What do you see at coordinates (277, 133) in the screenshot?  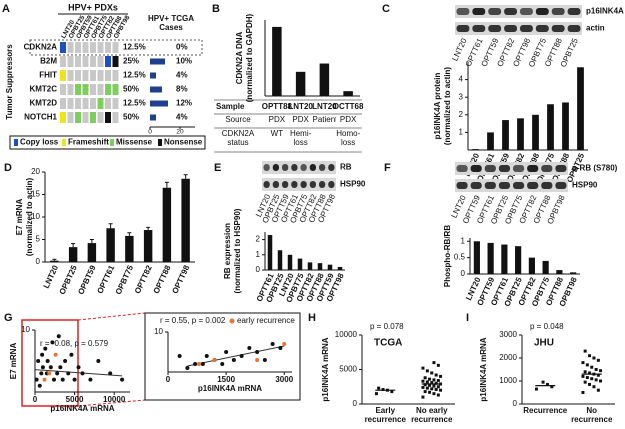 I see `table-cell: WT` at bounding box center [277, 133].